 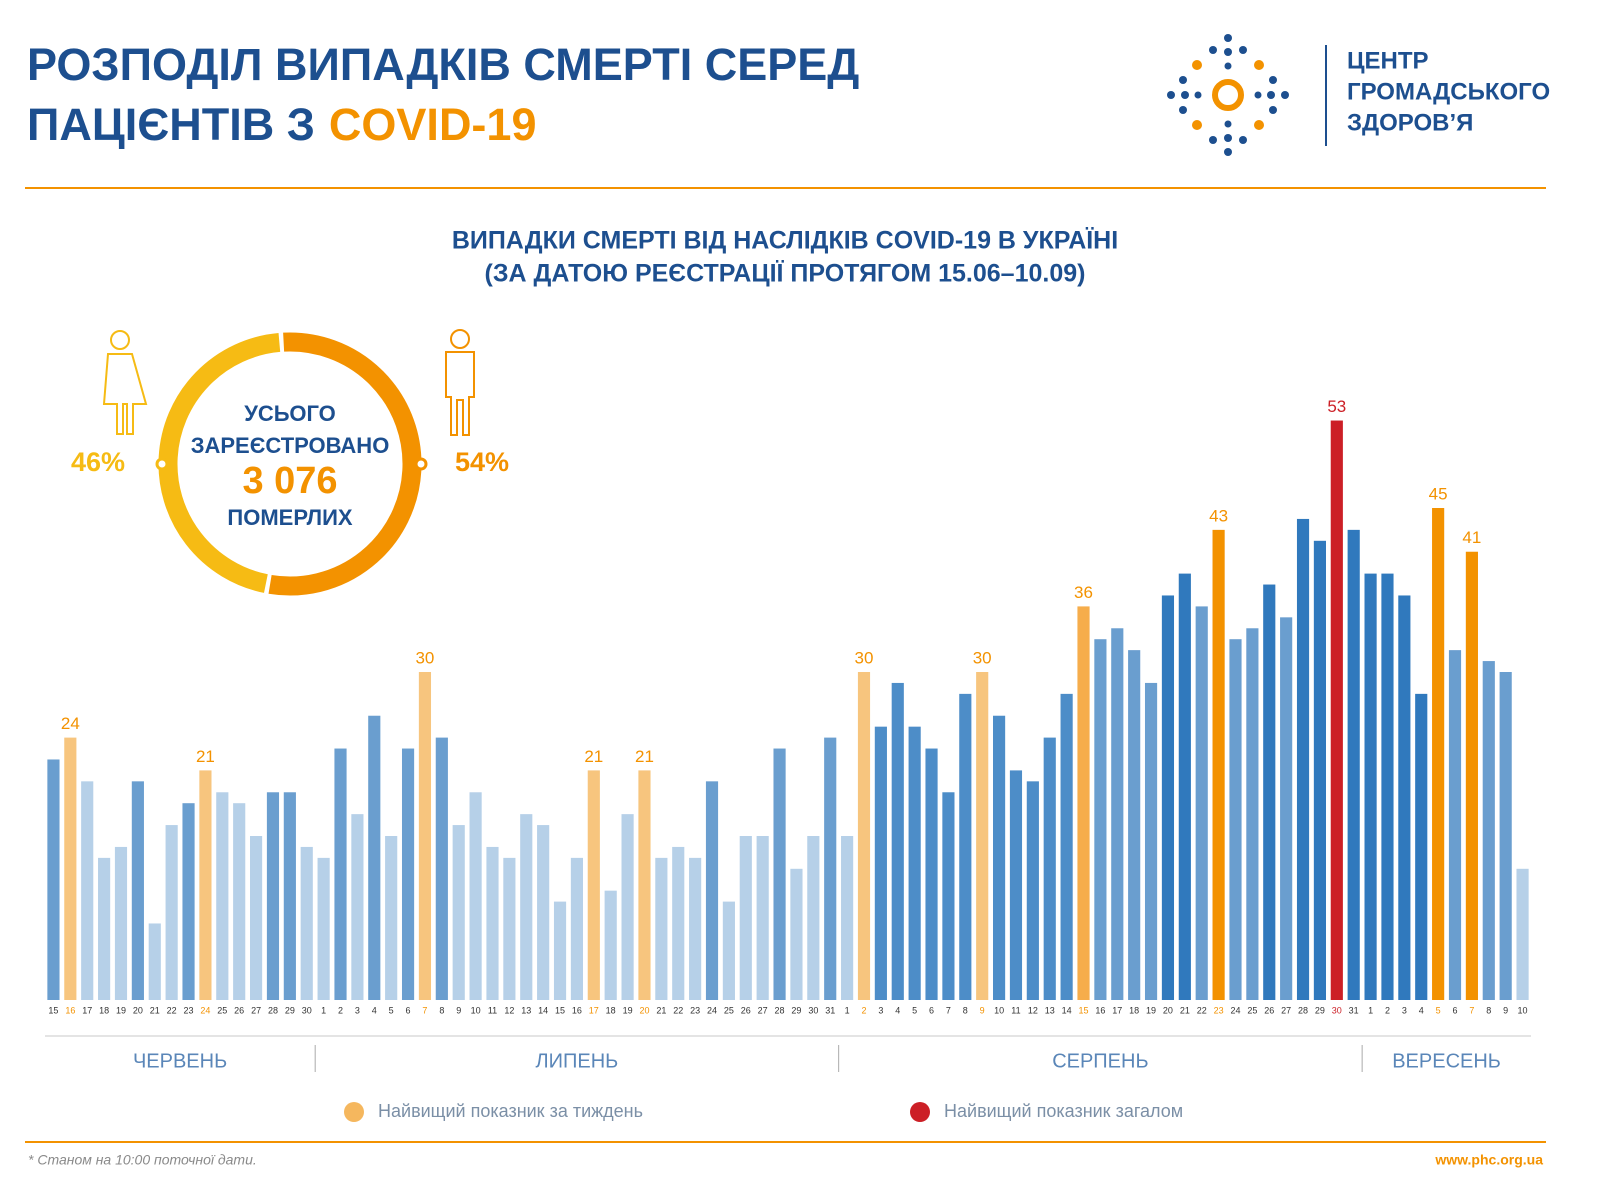 What do you see at coordinates (1471, 537) in the screenshot?
I see `value-label: 41` at bounding box center [1471, 537].